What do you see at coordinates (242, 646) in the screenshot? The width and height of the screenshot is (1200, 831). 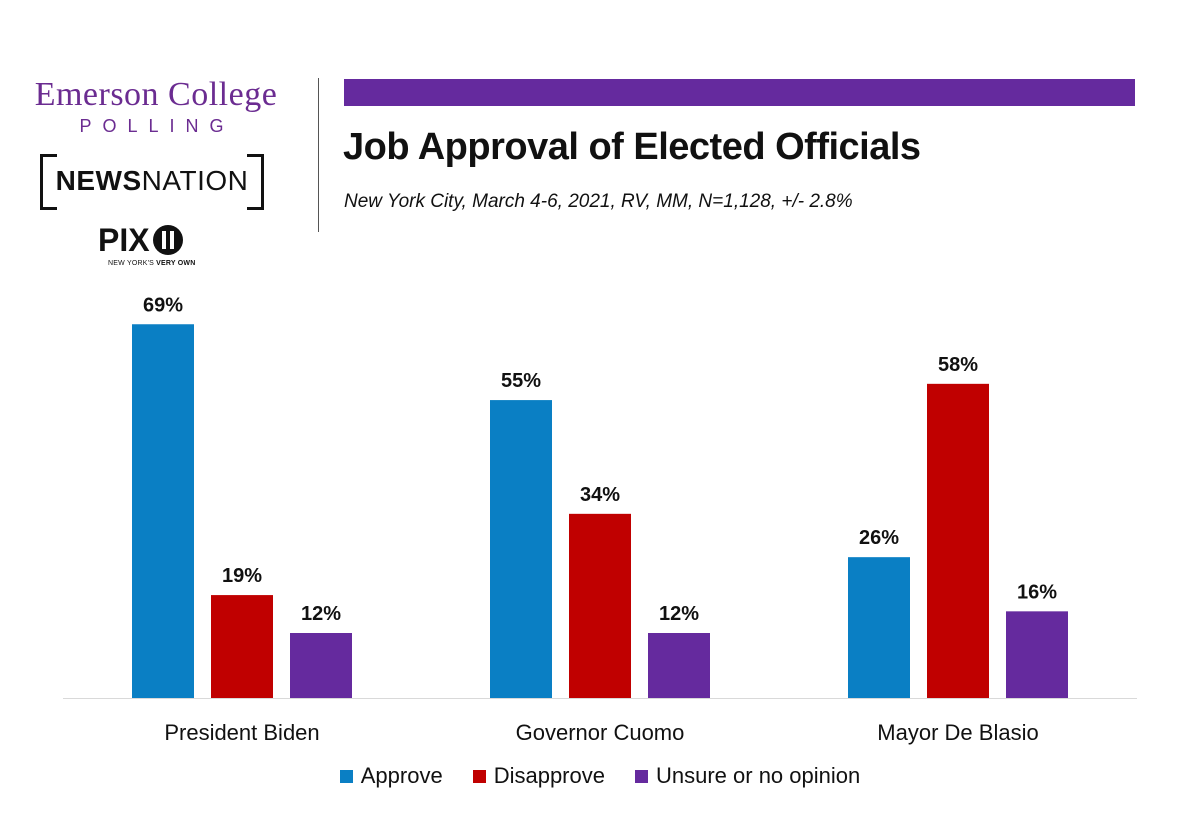 I see `bar-disapprove-president-biden` at bounding box center [242, 646].